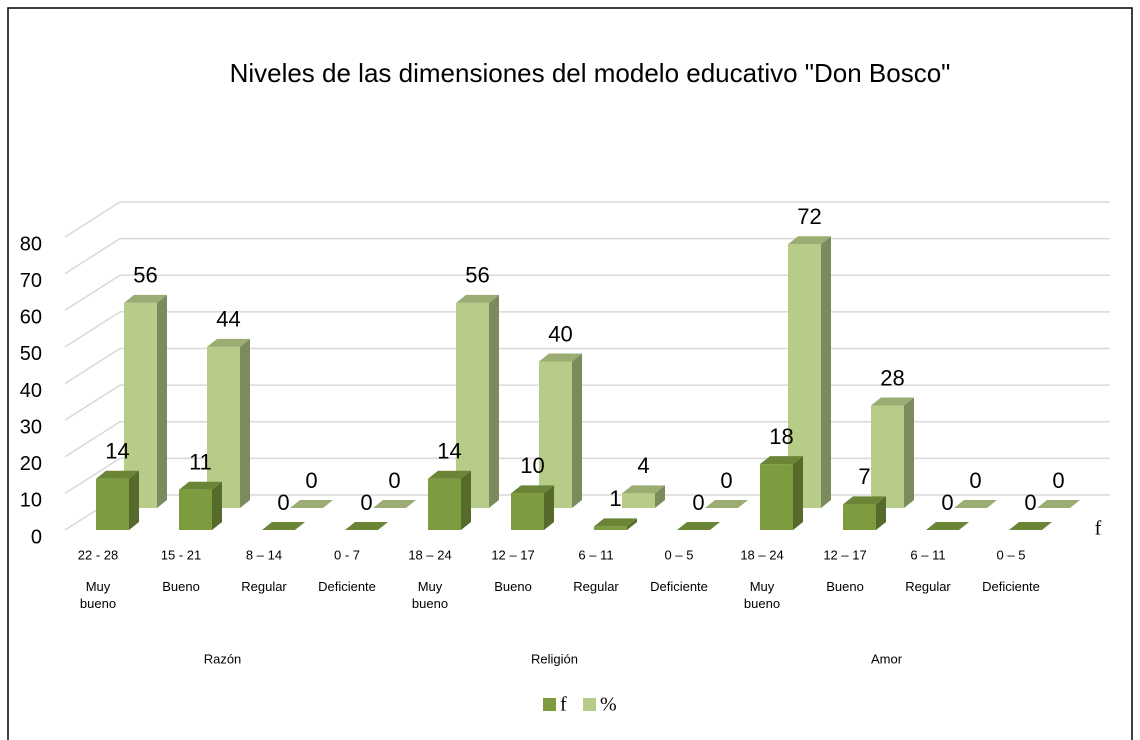 The image size is (1140, 740). Describe the element at coordinates (98, 554) in the screenshot. I see `x-tick-label: 22 - 28` at that location.